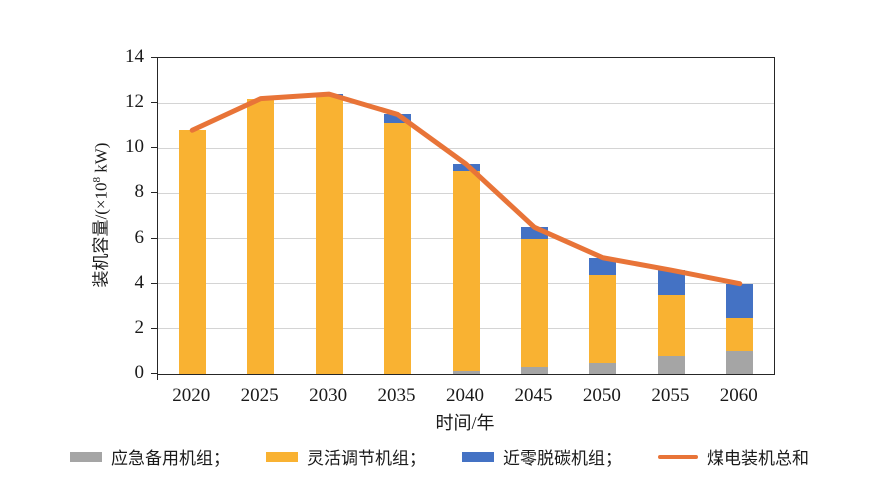 This screenshot has height=501, width=879. What do you see at coordinates (329, 95) in the screenshot?
I see `bar-segment-近零脱碳机组-2030` at bounding box center [329, 95].